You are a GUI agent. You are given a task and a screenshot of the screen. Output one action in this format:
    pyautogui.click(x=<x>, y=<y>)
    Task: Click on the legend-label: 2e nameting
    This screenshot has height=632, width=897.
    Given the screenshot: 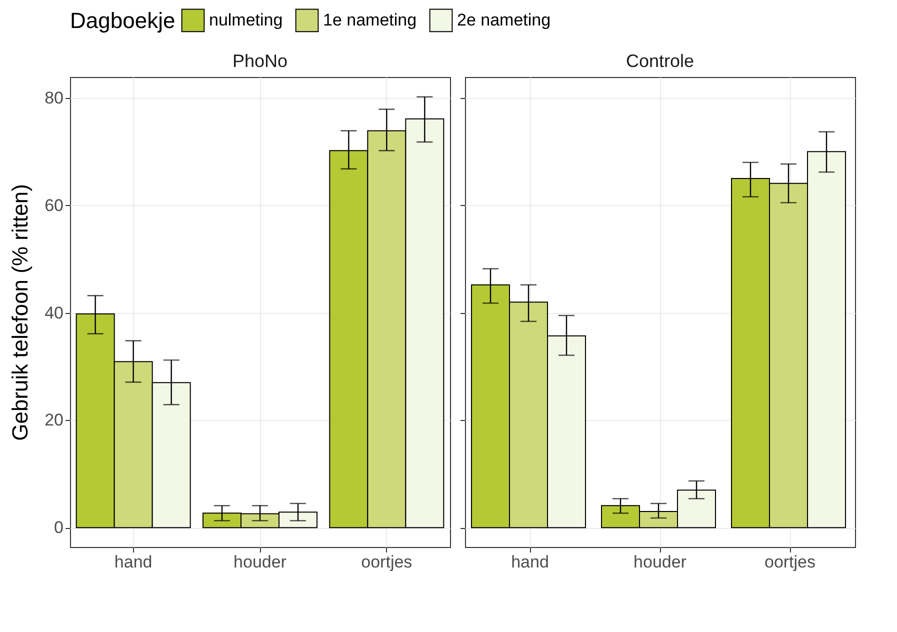 What is the action you would take?
    pyautogui.click(x=504, y=20)
    